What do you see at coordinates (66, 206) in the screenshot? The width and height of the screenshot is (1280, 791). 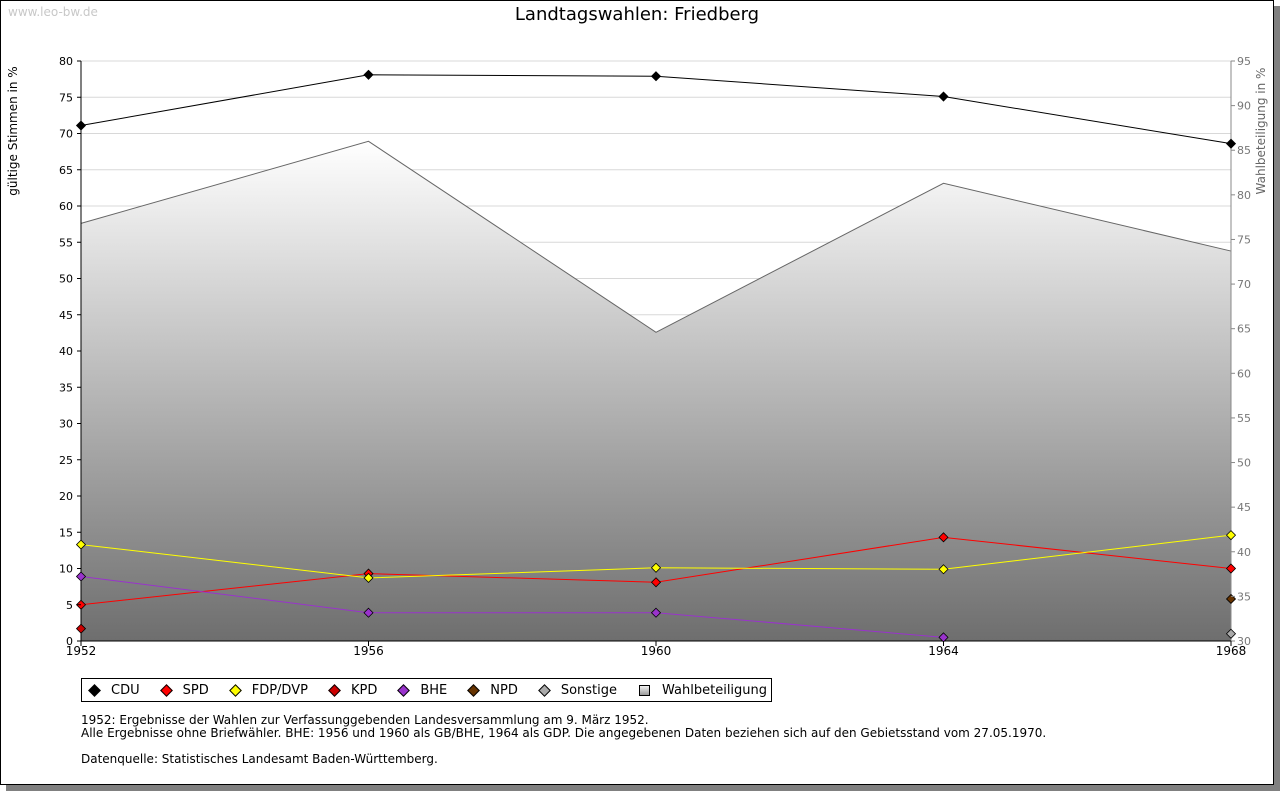 I see `y-tick-label-left: 60` at bounding box center [66, 206].